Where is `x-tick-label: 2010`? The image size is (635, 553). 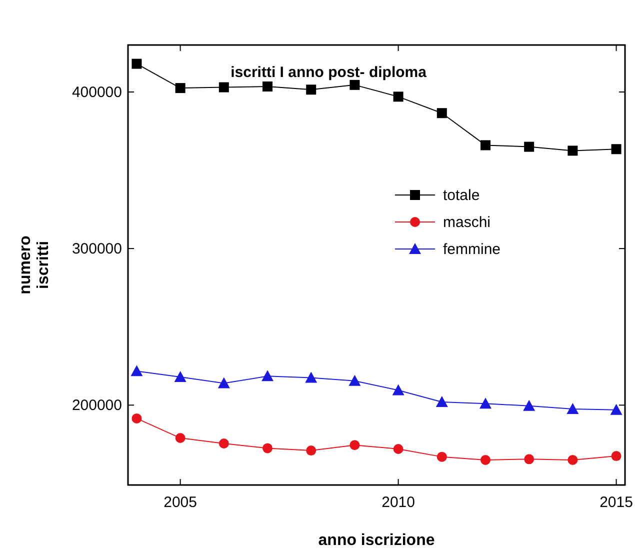
x-tick-label: 2010 is located at coordinates (398, 502).